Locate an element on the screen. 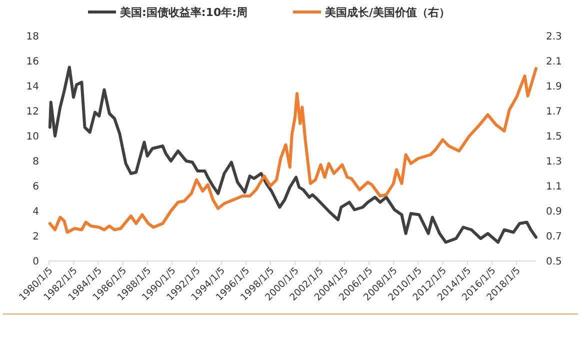 The width and height of the screenshot is (581, 337). y-tick-label: 16 is located at coordinates (32, 62).